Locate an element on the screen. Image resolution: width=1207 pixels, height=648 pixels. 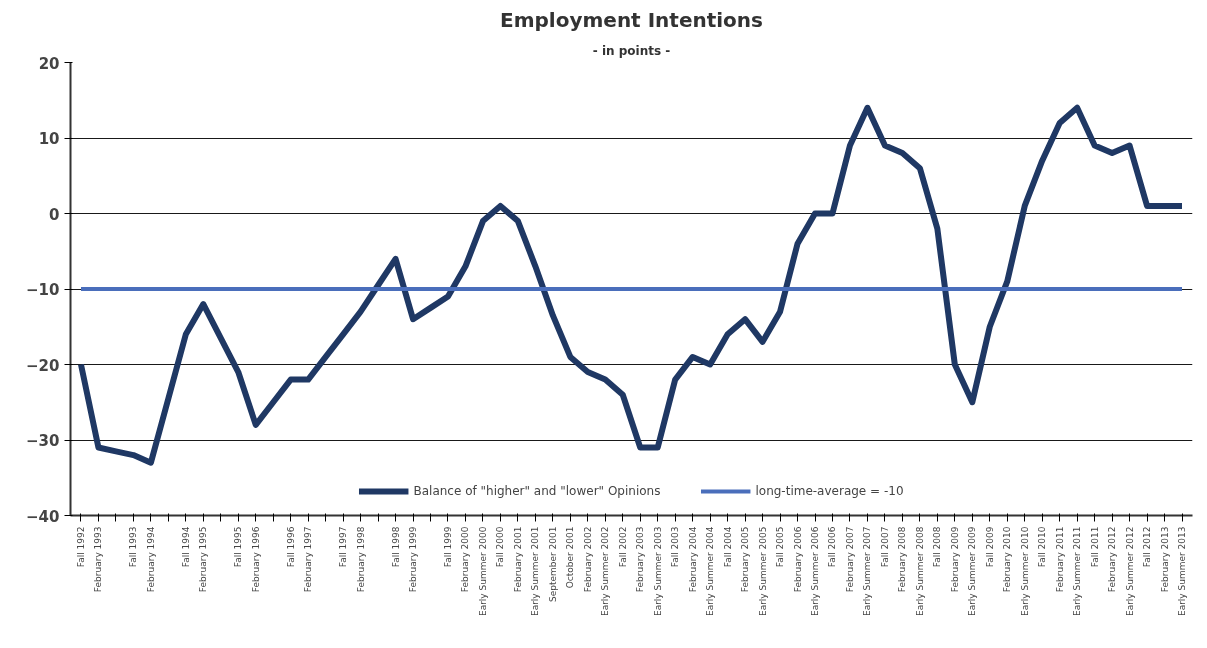
x-tick-label: February 1997 is located at coordinates (308, 559).